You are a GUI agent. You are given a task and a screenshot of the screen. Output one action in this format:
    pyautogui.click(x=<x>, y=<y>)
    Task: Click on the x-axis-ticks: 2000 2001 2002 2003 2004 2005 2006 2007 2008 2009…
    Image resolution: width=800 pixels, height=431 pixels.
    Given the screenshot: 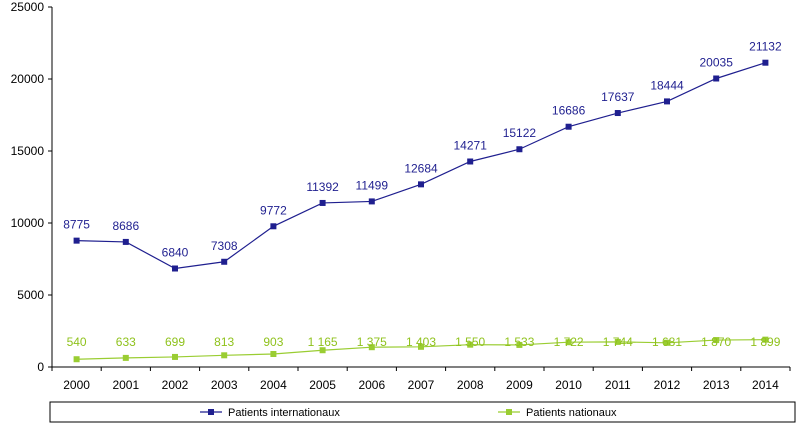 What is the action you would take?
    pyautogui.click(x=421, y=379)
    